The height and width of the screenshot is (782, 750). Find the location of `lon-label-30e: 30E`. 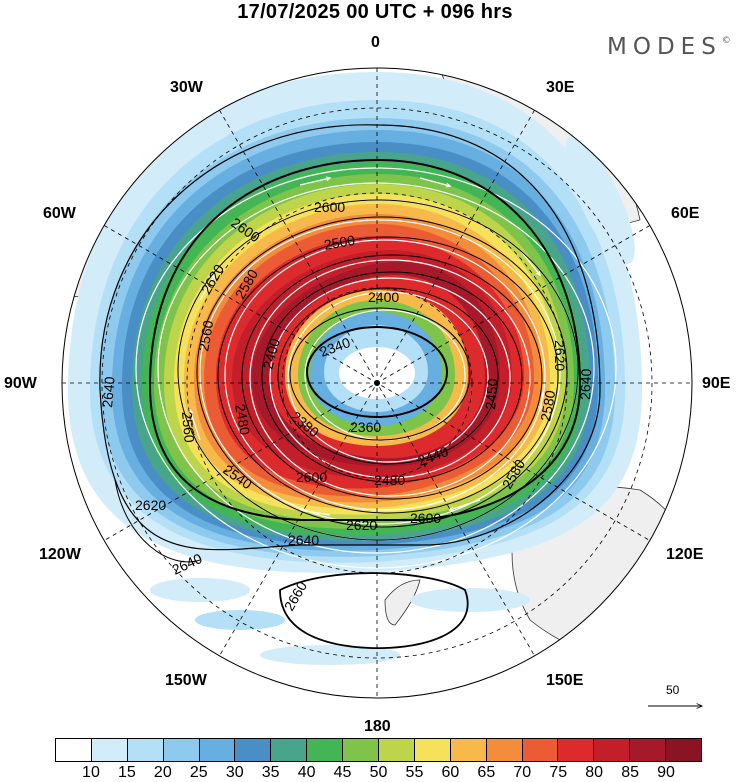

lon-label-30e: 30E is located at coordinates (560, 87).